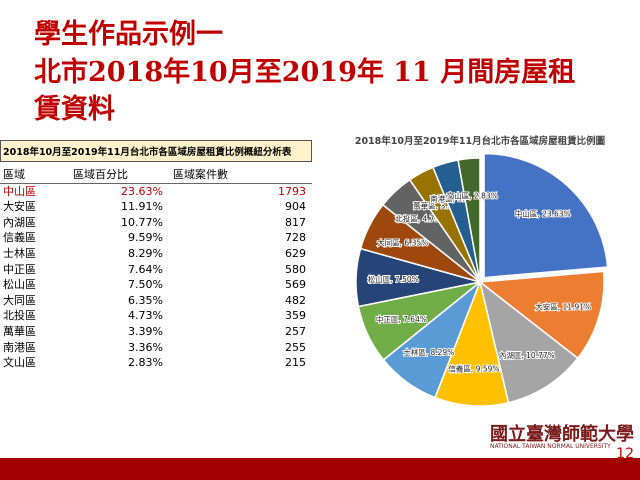 The width and height of the screenshot is (640, 480). I want to click on table-cell: 2.83%, so click(145, 363).